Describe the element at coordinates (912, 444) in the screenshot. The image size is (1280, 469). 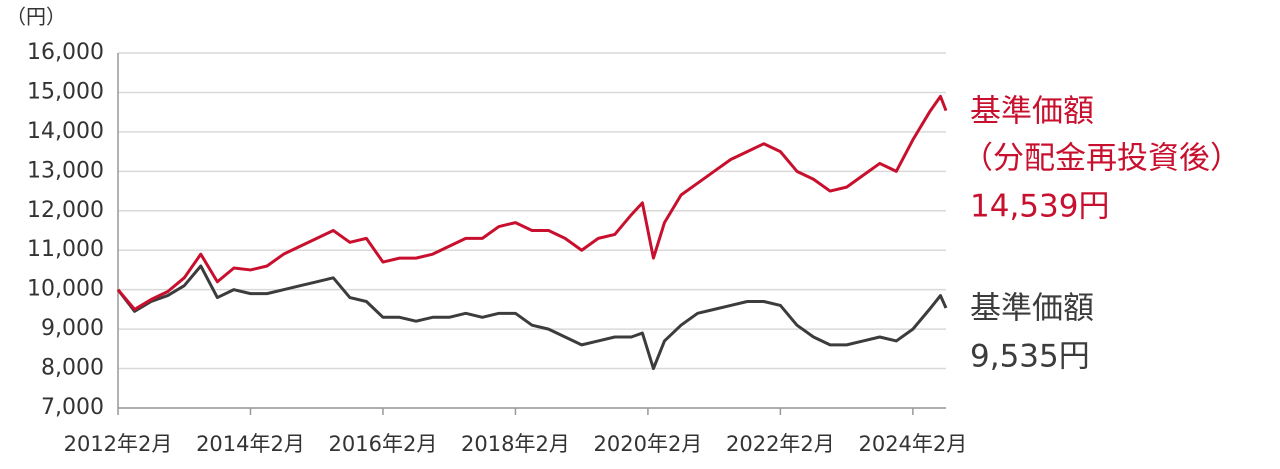
I see `x-tick-label: 2024年2月` at that location.